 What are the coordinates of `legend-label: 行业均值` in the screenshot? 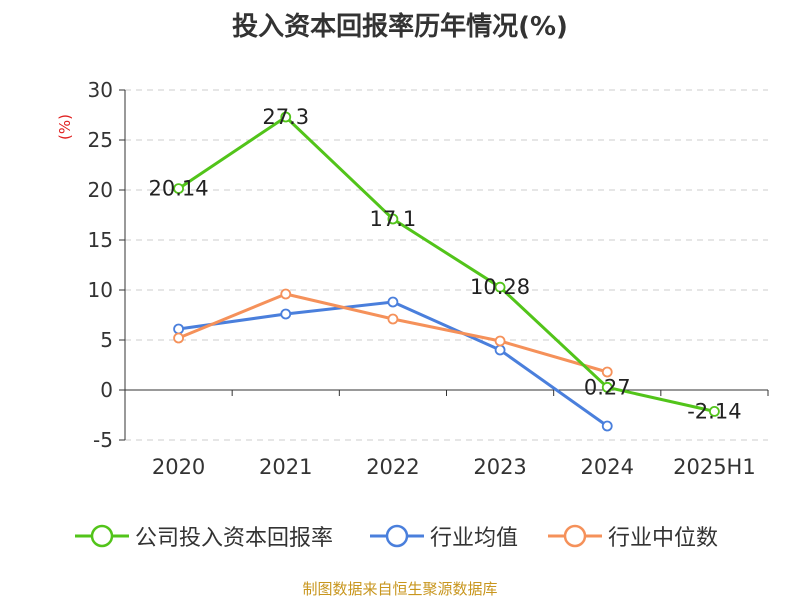 It's located at (474, 538).